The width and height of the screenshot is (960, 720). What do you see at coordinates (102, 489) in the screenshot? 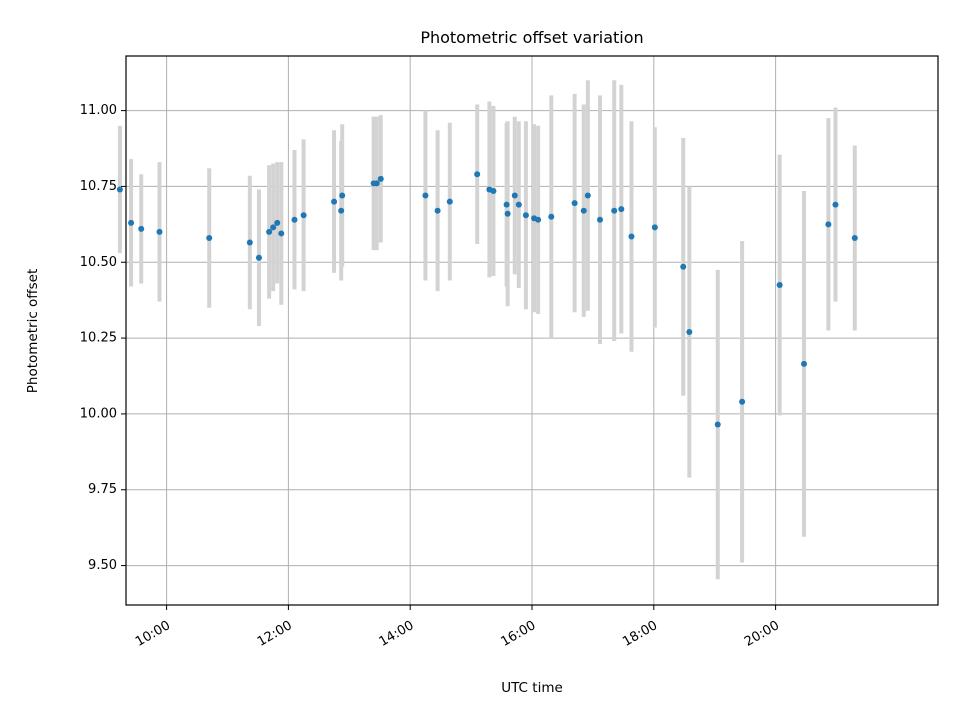
I see `y-tick-label: 9.75` at bounding box center [102, 489].